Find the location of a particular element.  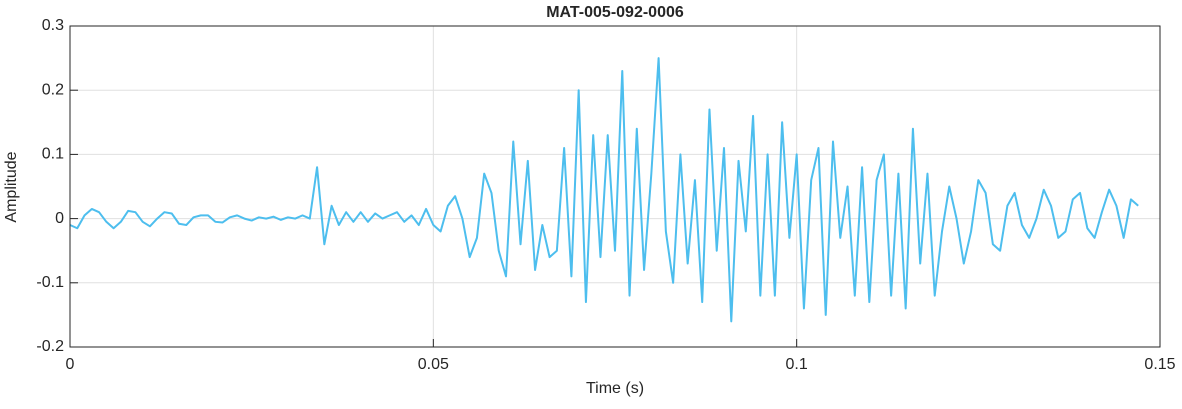

y-tick-label: -0.2 is located at coordinates (50, 346).